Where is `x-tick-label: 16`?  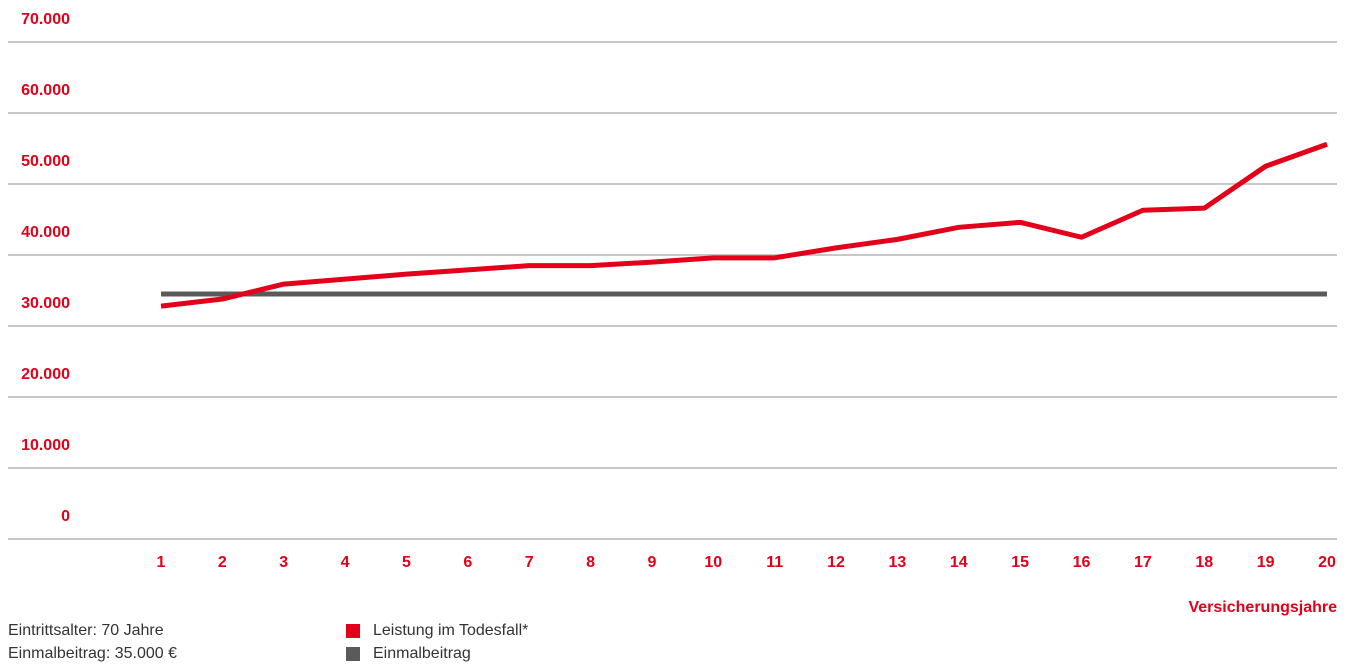 x-tick-label: 16 is located at coordinates (1082, 562).